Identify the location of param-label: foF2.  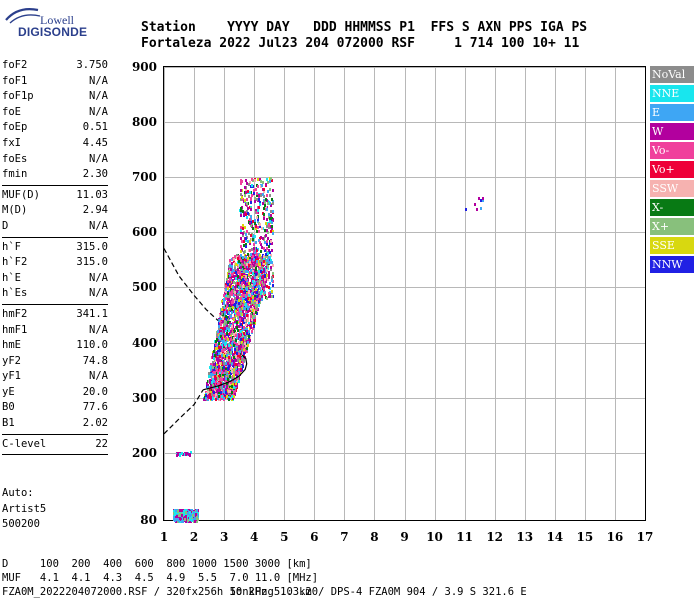
(15, 65).